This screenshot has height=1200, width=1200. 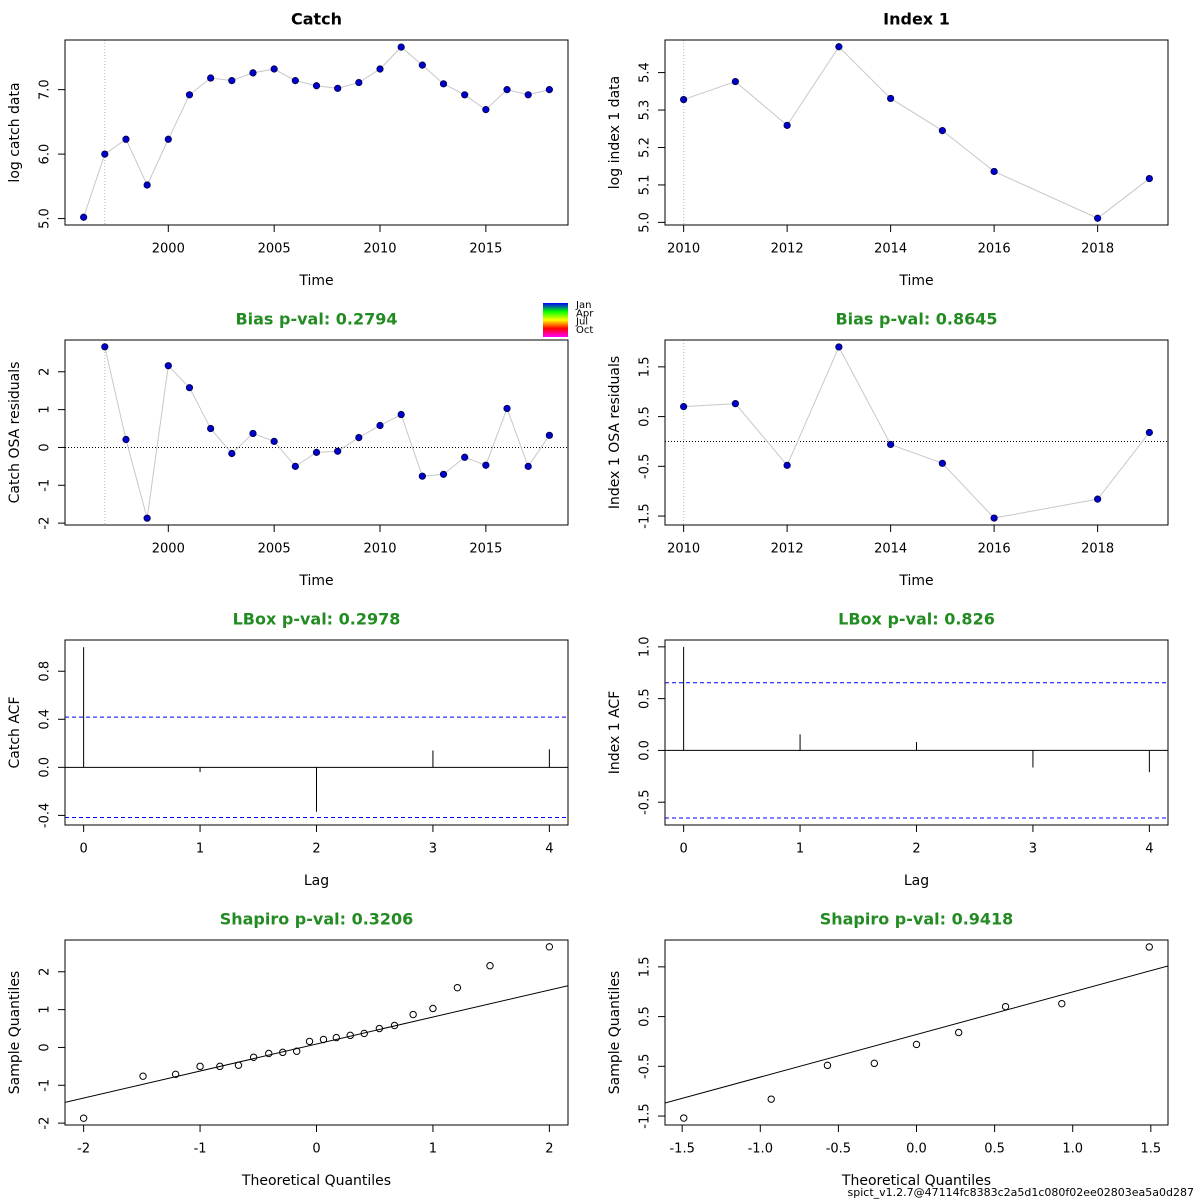 What do you see at coordinates (760, 1149) in the screenshot?
I see `x-tick-label: -1.0` at bounding box center [760, 1149].